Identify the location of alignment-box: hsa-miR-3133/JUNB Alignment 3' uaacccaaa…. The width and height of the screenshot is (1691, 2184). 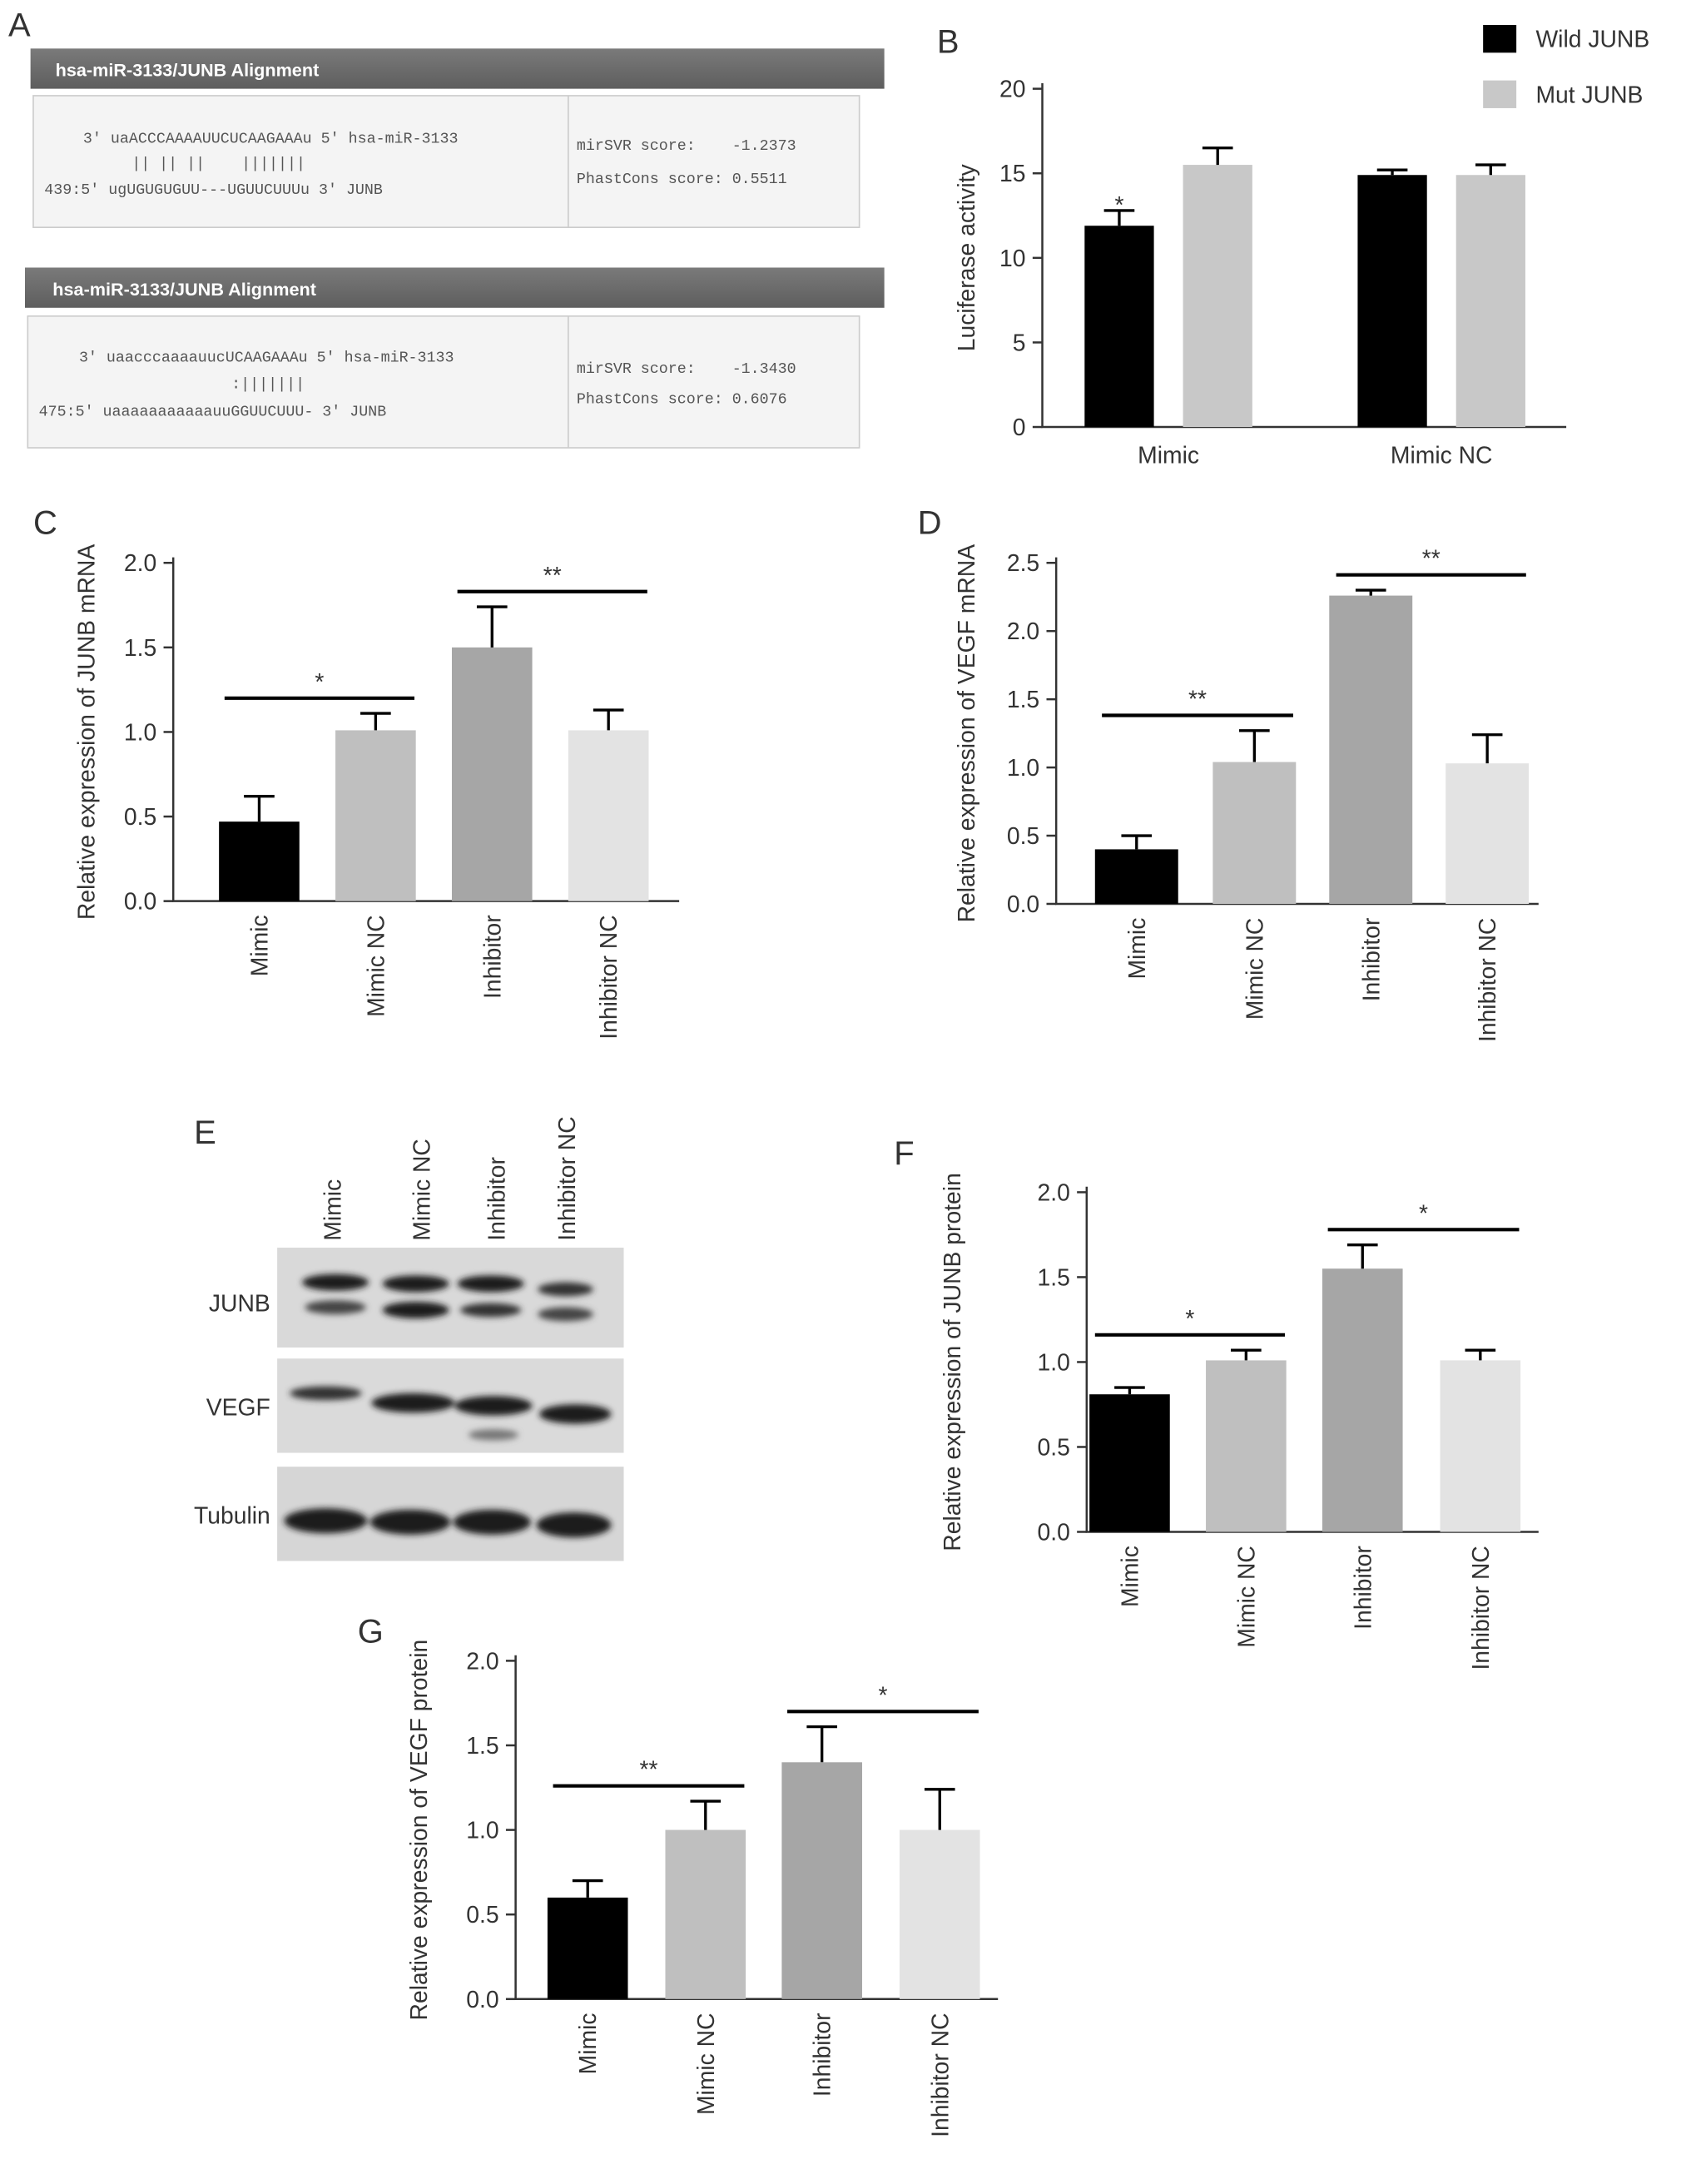
(454, 358).